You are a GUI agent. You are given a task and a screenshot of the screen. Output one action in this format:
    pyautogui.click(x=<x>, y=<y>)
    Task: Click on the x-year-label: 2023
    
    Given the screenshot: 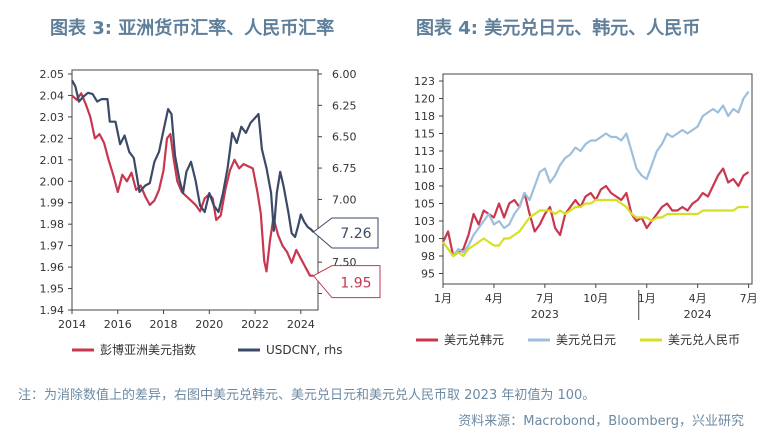 What is the action you would take?
    pyautogui.click(x=545, y=314)
    